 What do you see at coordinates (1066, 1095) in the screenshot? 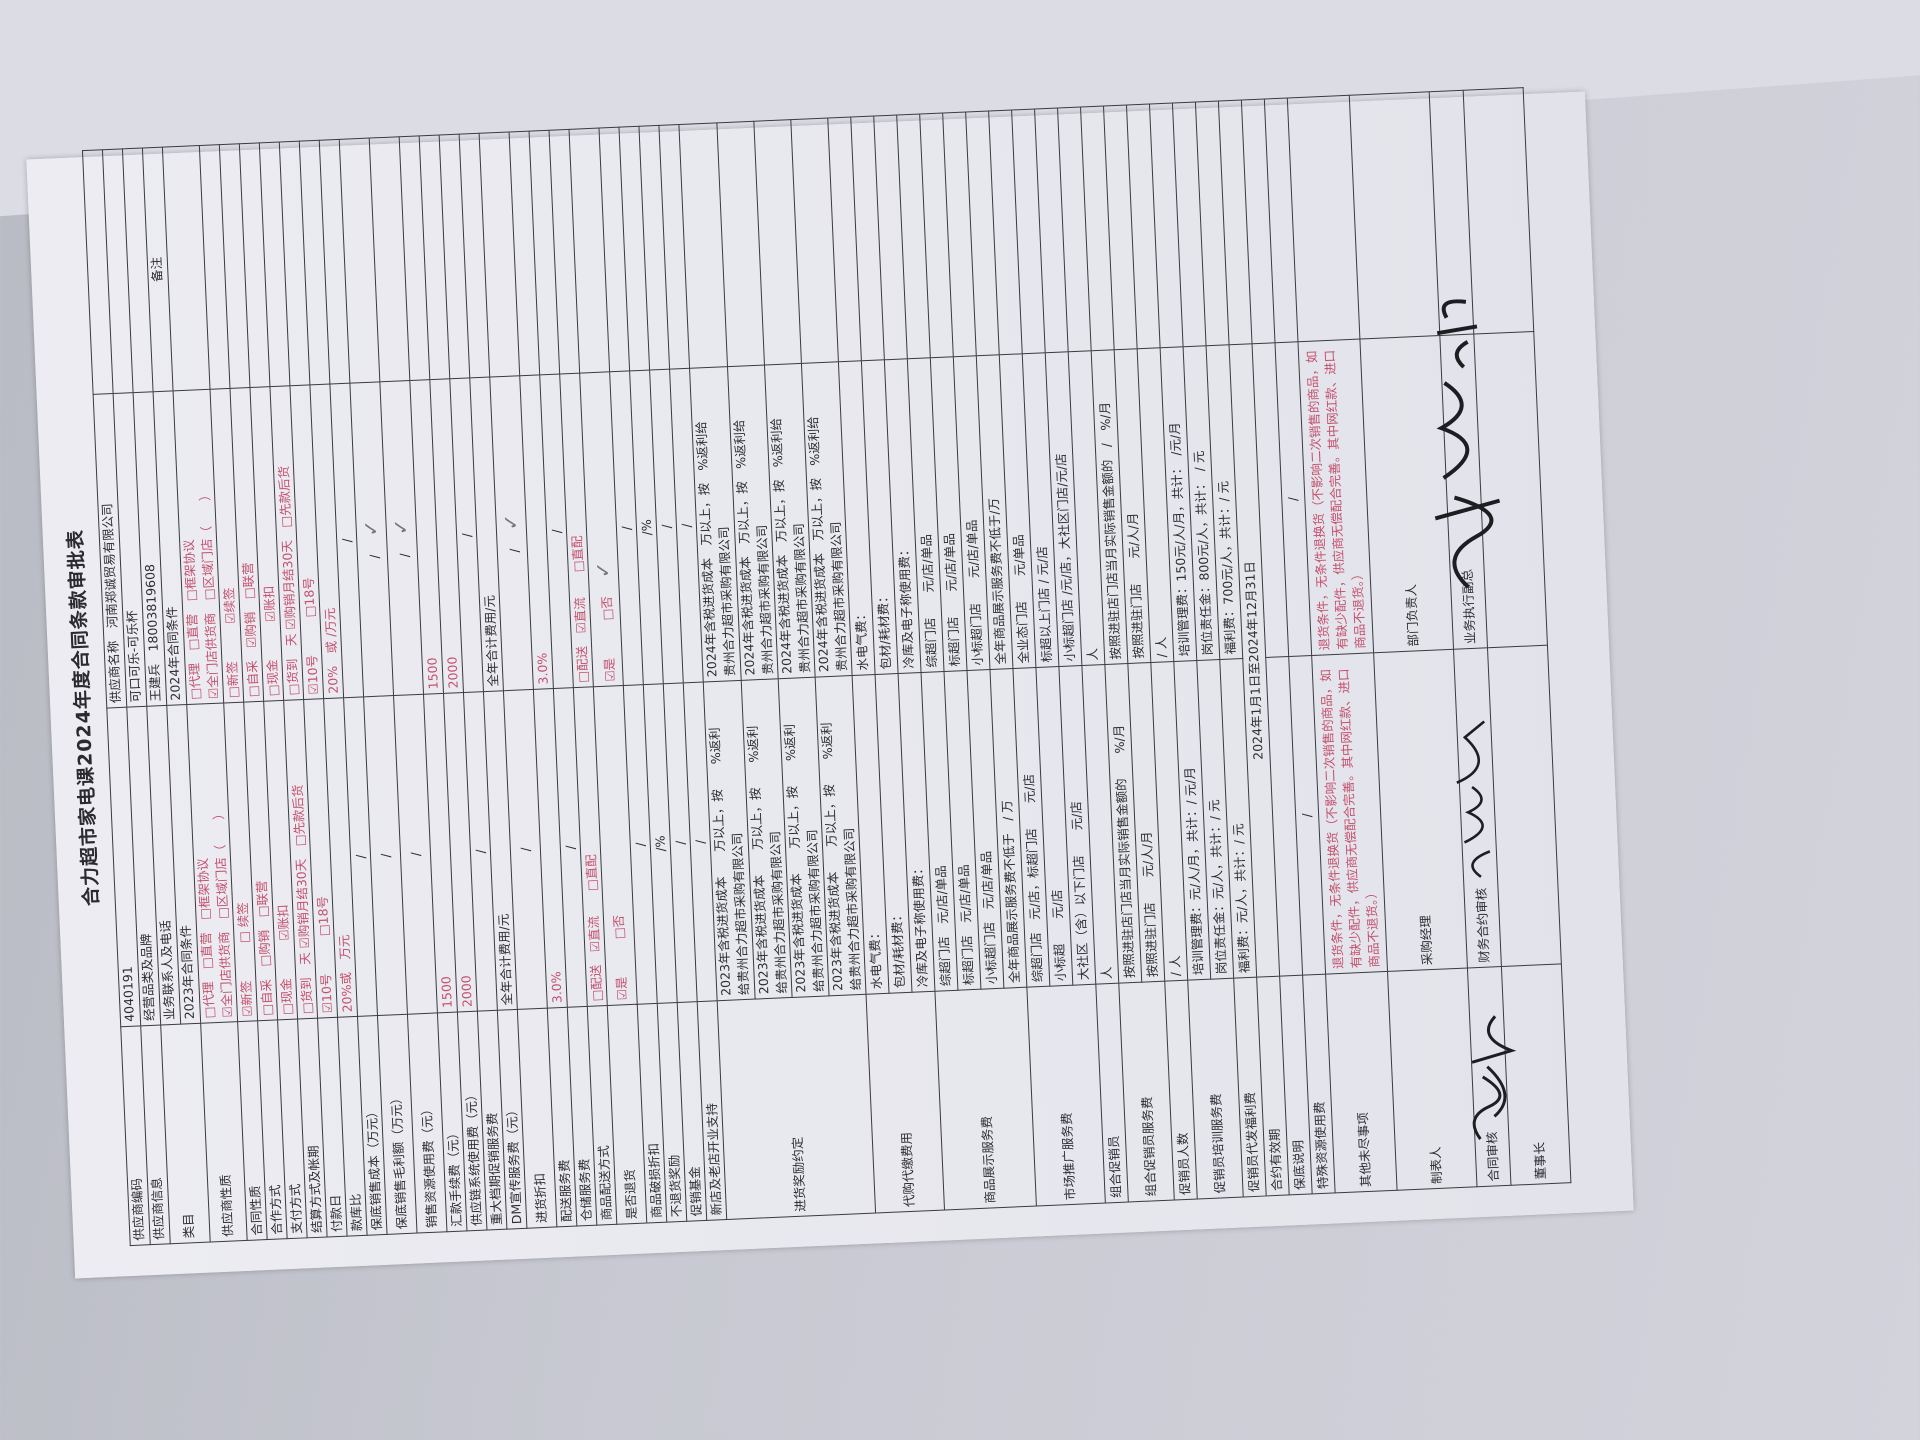
I see `row-label: 市场推广服务费` at bounding box center [1066, 1095].